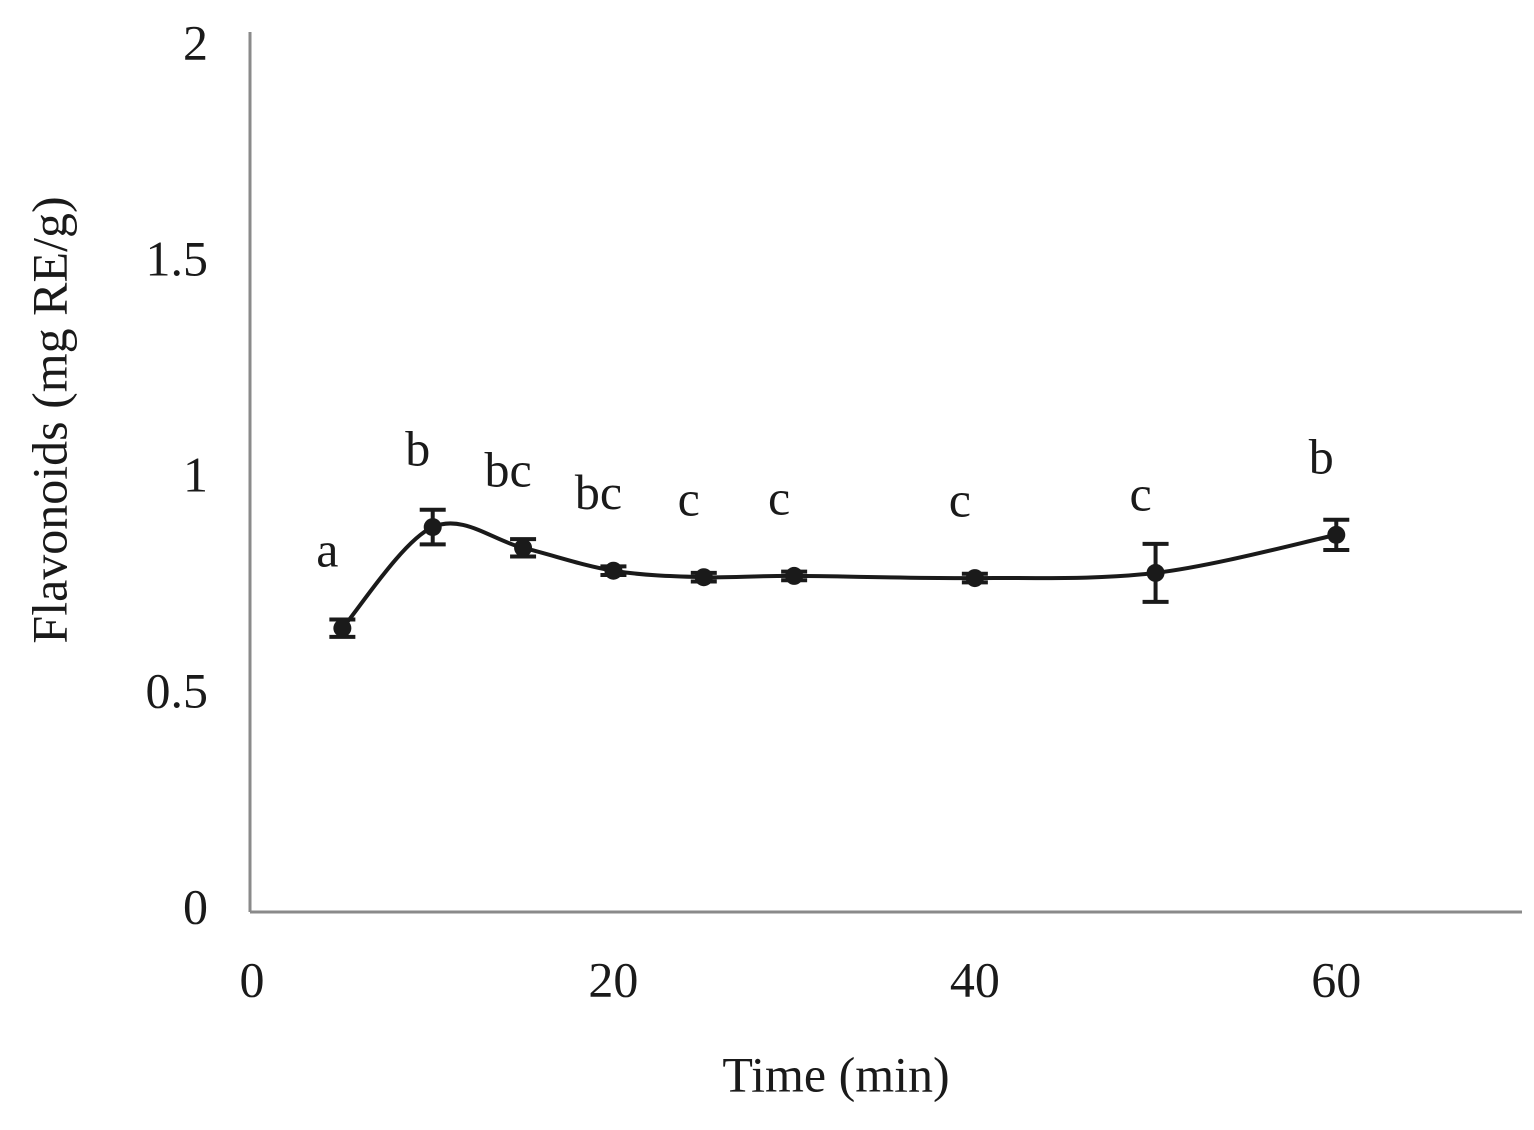  What do you see at coordinates (195, 474) in the screenshot?
I see `y-tick-label: 1` at bounding box center [195, 474].